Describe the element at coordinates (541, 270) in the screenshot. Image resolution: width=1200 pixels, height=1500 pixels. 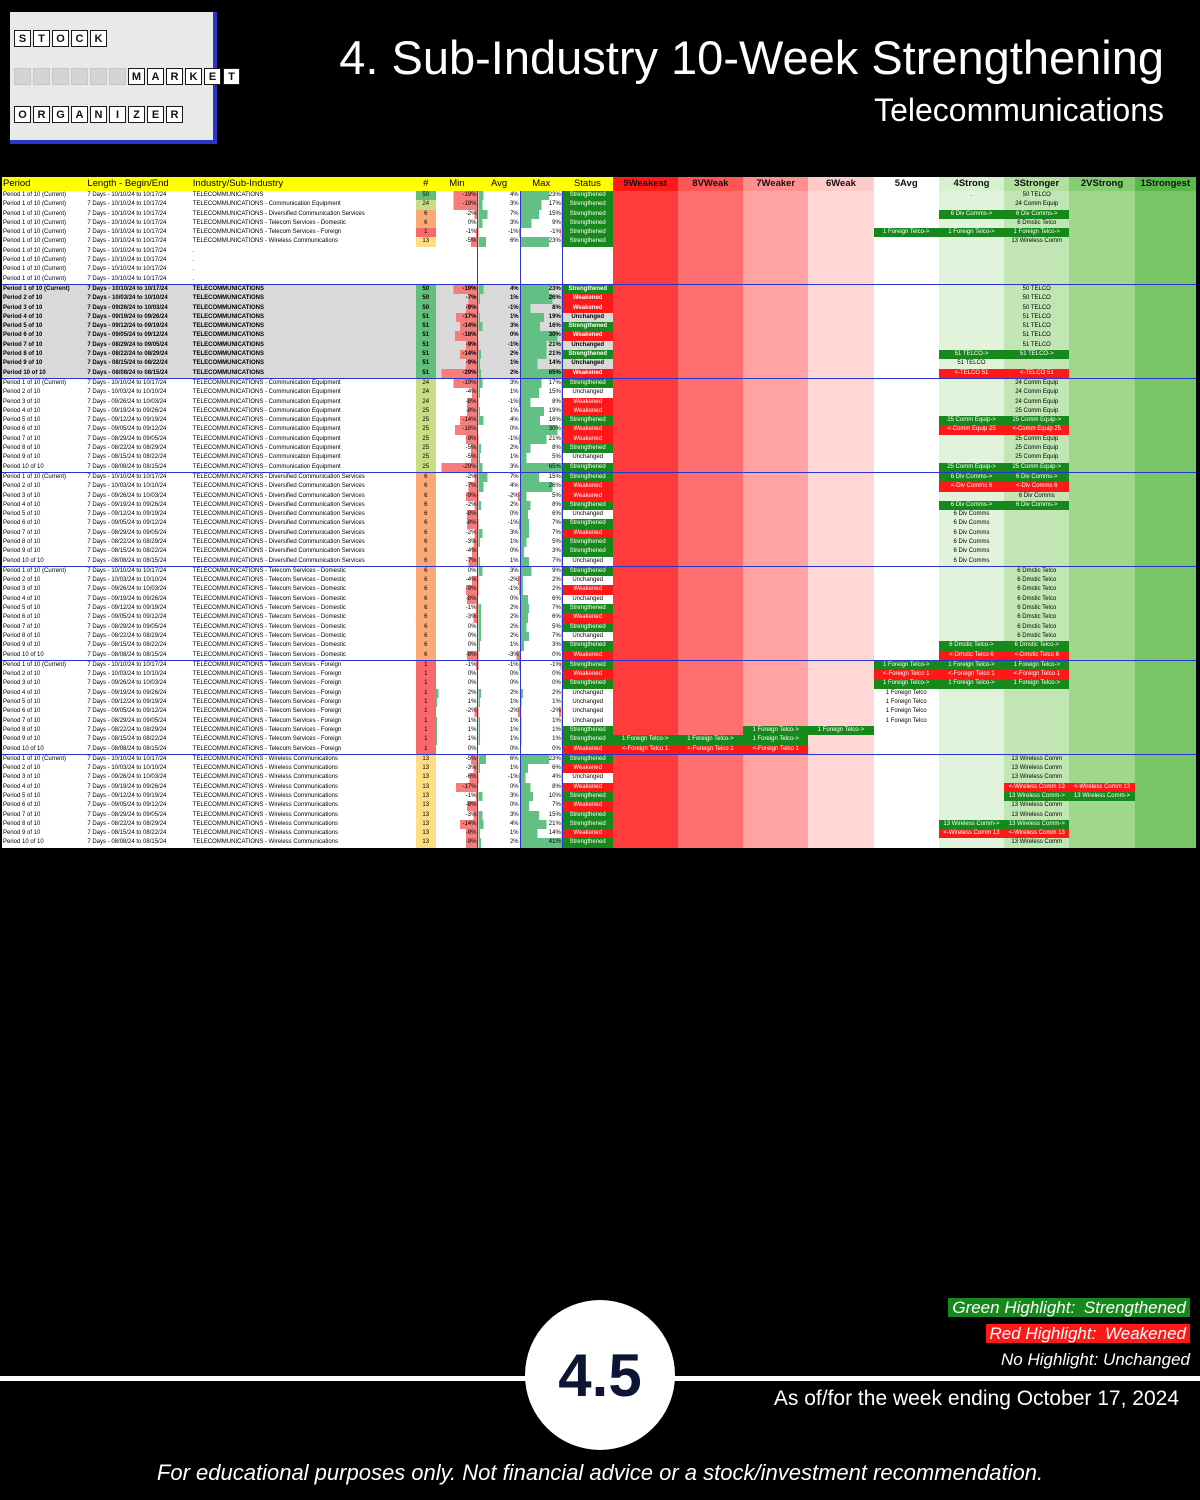
I see `max-cell` at that location.